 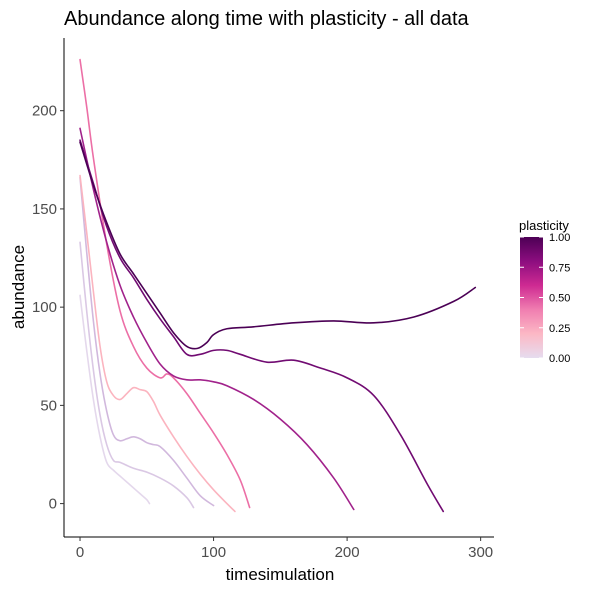 What do you see at coordinates (280, 574) in the screenshot?
I see `x-axis-label: timesimulation` at bounding box center [280, 574].